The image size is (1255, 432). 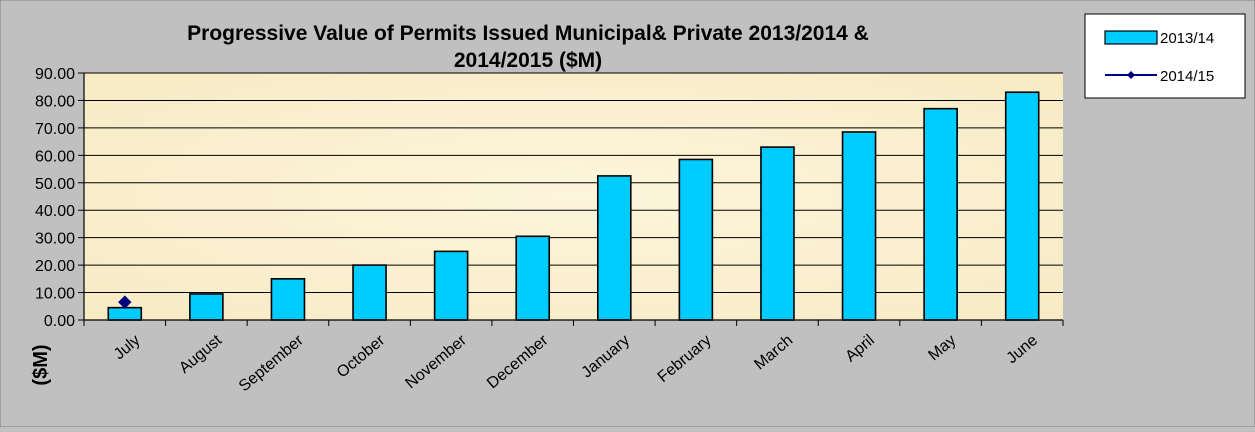 What do you see at coordinates (777, 233) in the screenshot?
I see `bar-march` at bounding box center [777, 233].